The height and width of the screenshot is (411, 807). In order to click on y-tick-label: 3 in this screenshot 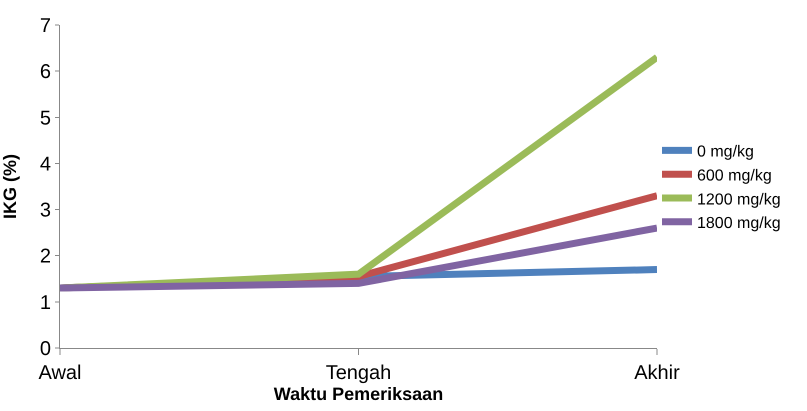, I will do `click(45, 211)`.